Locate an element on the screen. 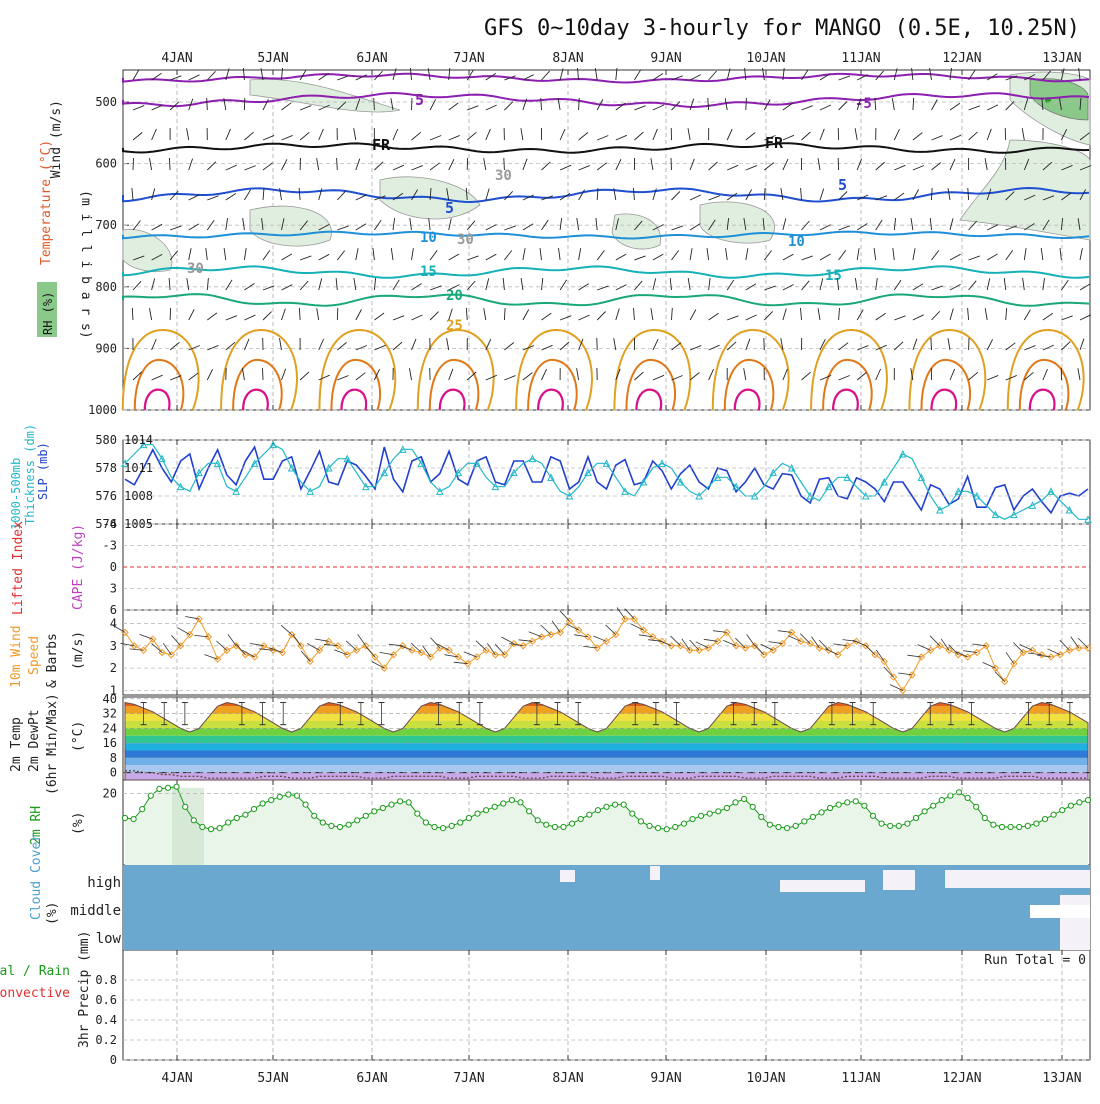 This screenshot has width=1100, height=1104. y-label-cape: CAPE (J/kg) is located at coordinates (78, 567).